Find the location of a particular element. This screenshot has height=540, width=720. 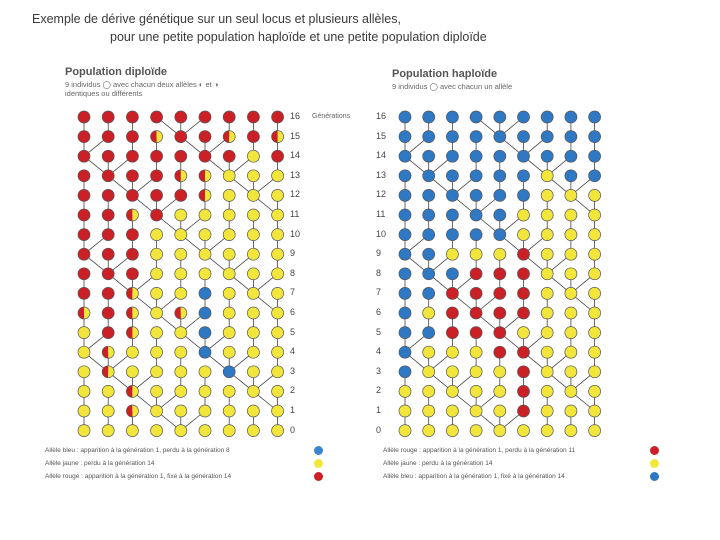

generation-label: 13 is located at coordinates (381, 174).